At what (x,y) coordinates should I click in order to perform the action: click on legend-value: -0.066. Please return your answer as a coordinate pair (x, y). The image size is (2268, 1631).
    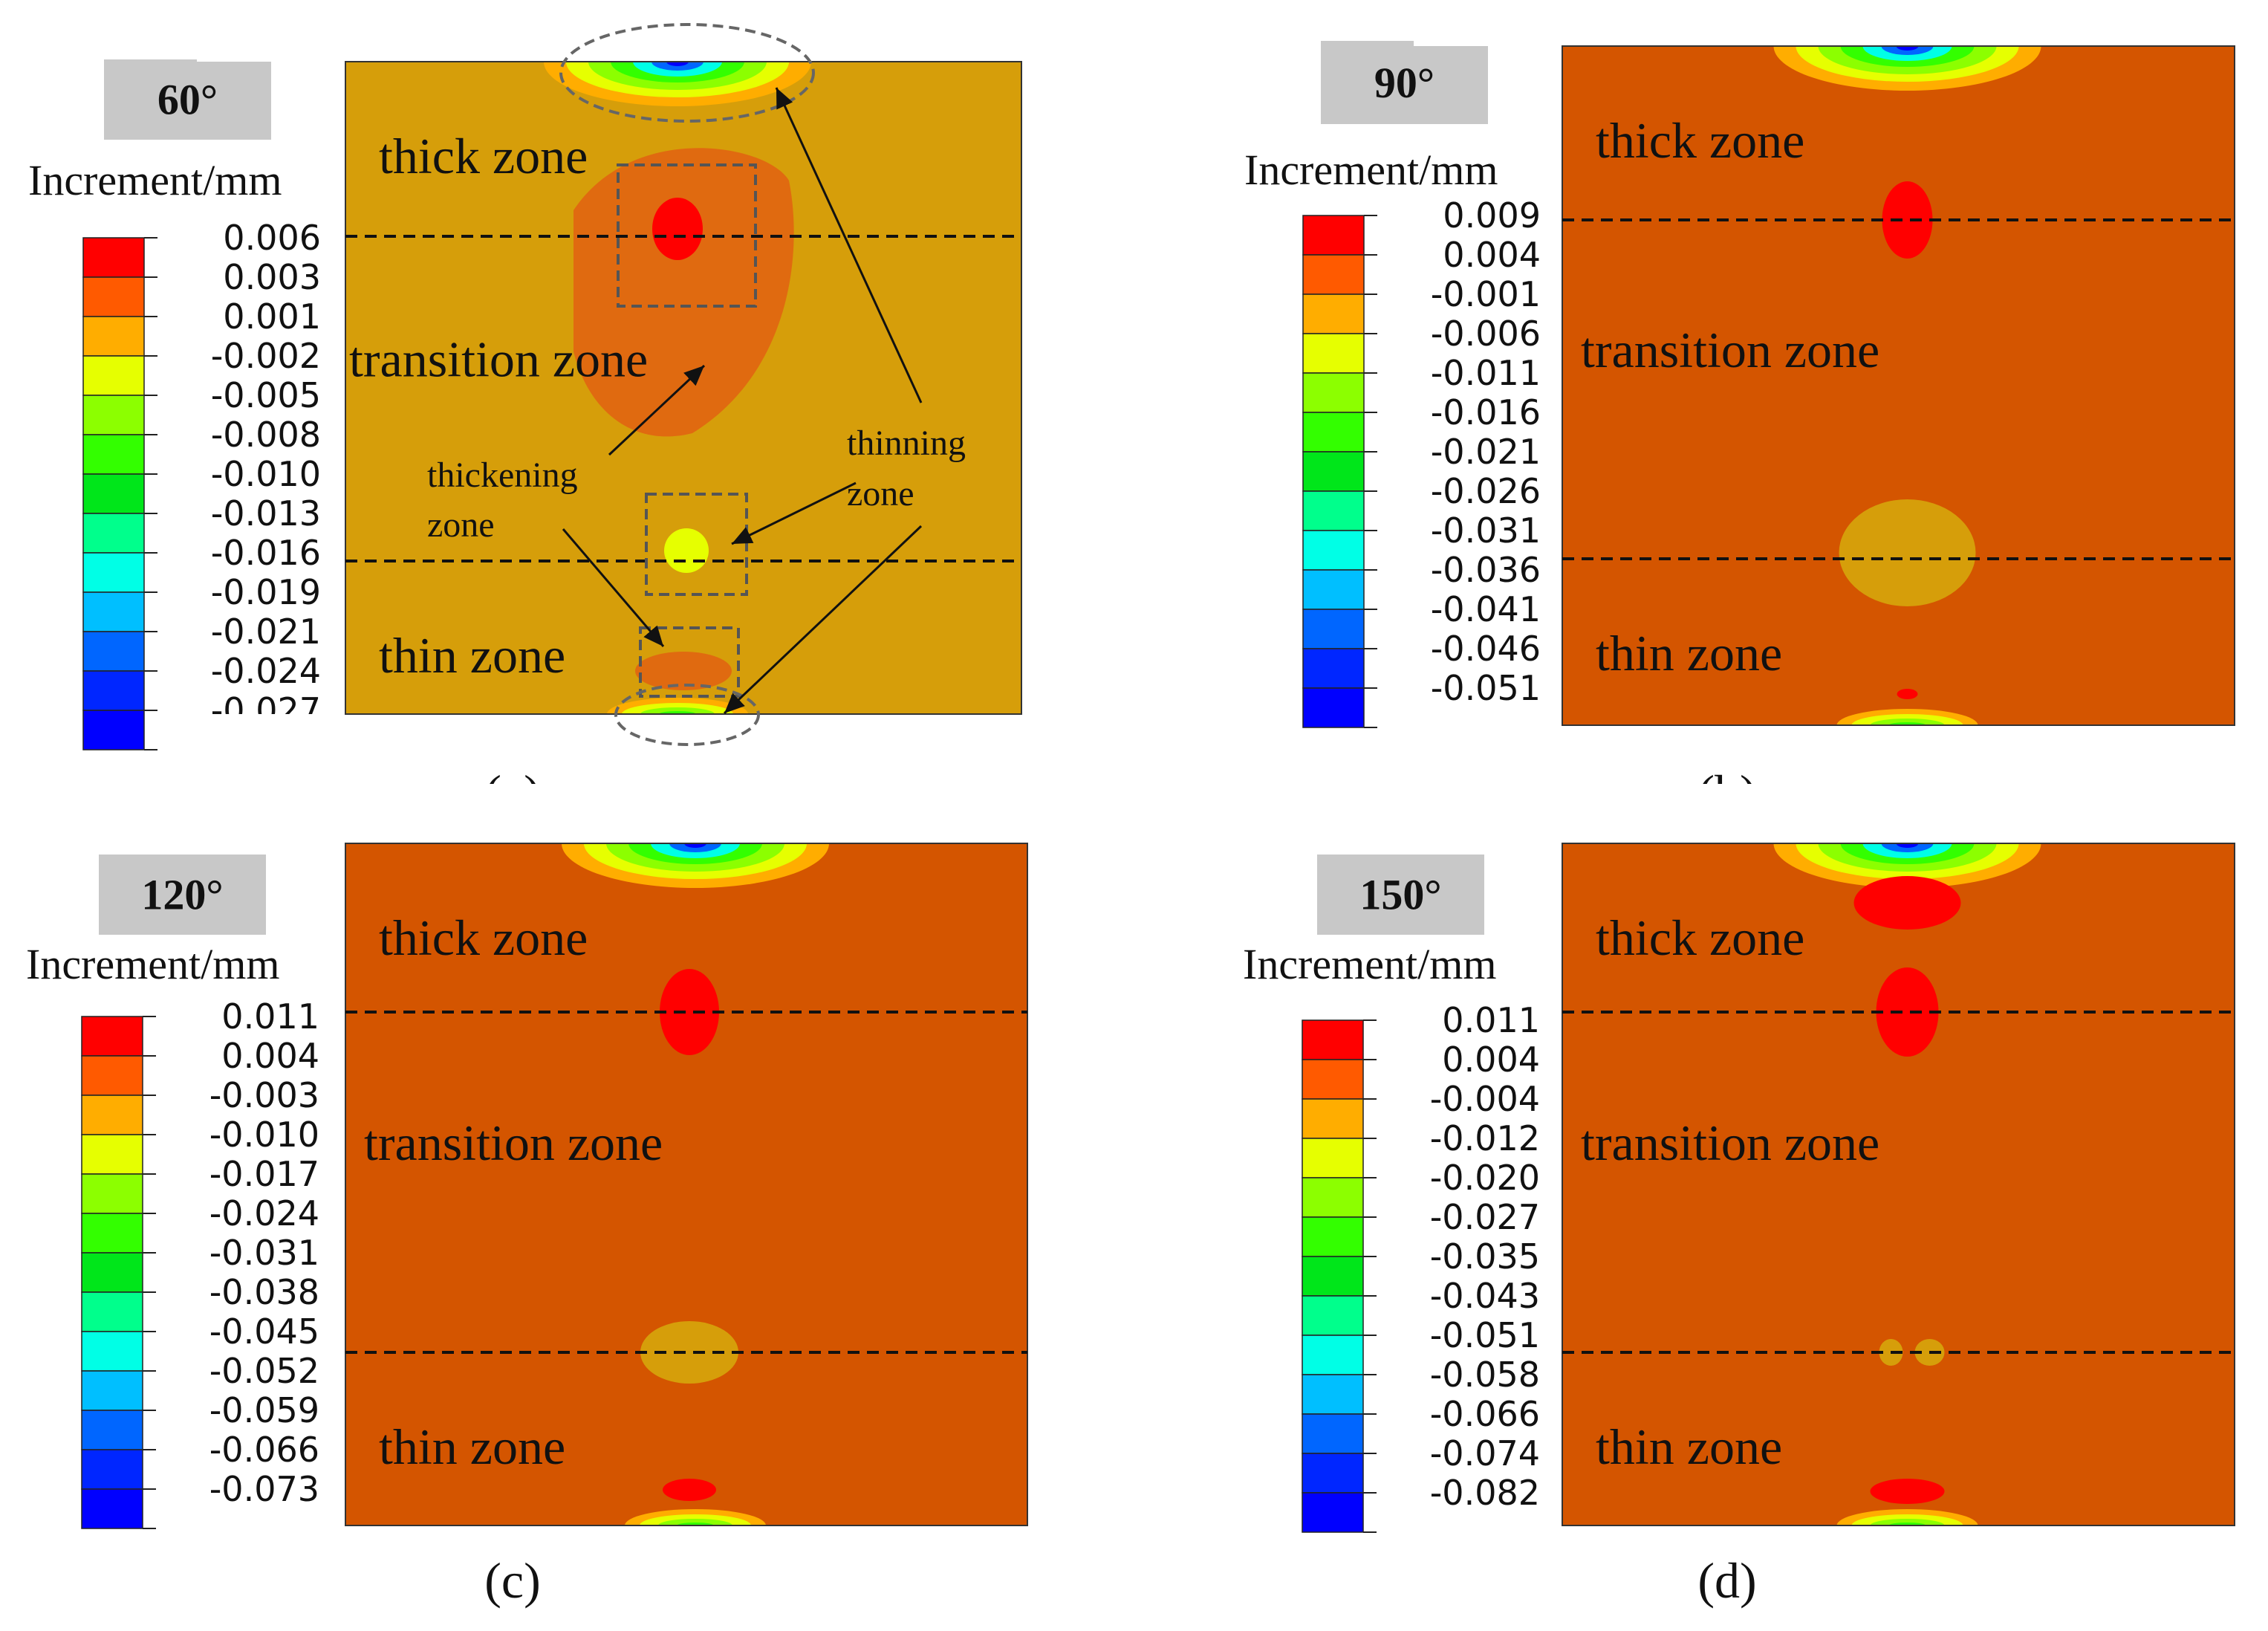
    Looking at the image, I should click on (1485, 1414).